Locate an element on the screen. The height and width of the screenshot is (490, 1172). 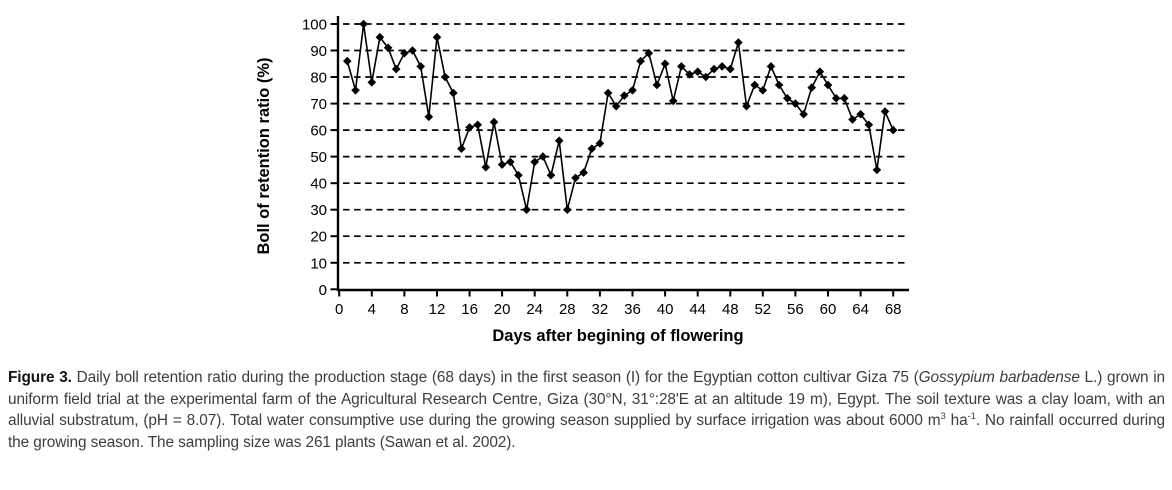
x-tick-label: 0 is located at coordinates (339, 309).